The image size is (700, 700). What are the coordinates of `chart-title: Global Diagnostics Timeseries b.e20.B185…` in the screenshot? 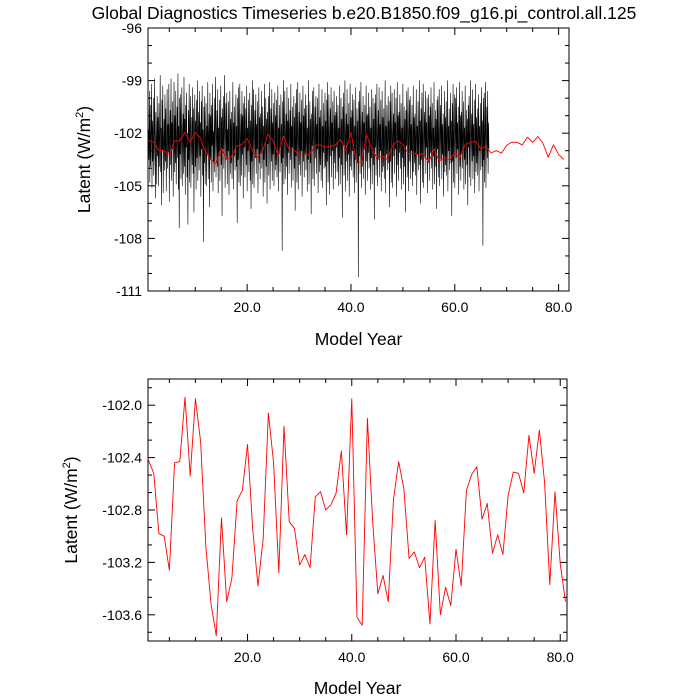 It's located at (364, 13).